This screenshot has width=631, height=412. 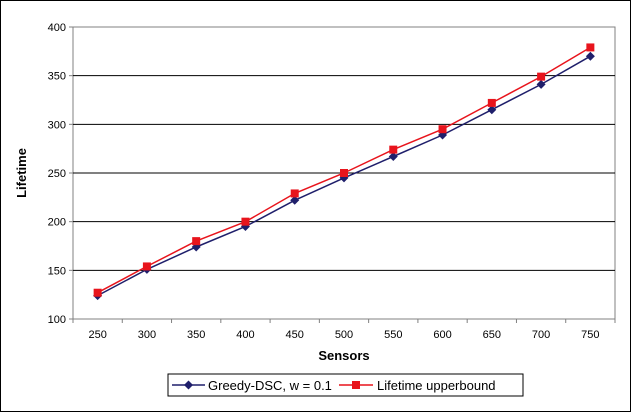 I want to click on y-tick-label: 250, so click(x=57, y=174).